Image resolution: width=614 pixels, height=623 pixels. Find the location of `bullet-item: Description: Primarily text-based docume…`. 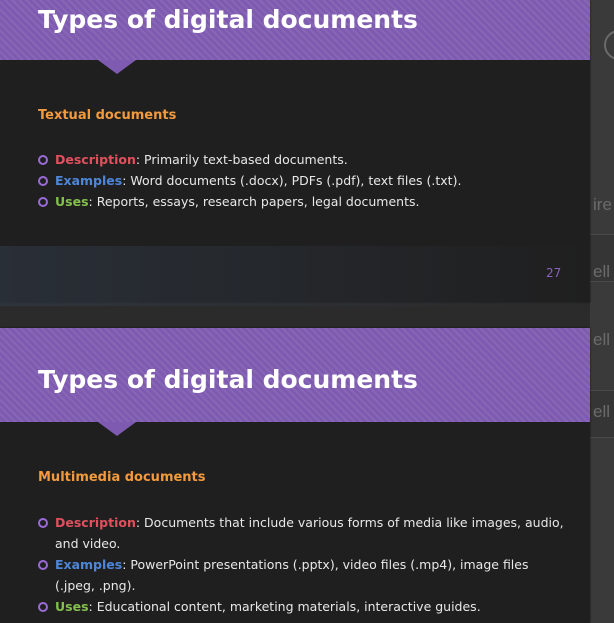

bullet-item: Description: Primarily text-based docume… is located at coordinates (303, 159).